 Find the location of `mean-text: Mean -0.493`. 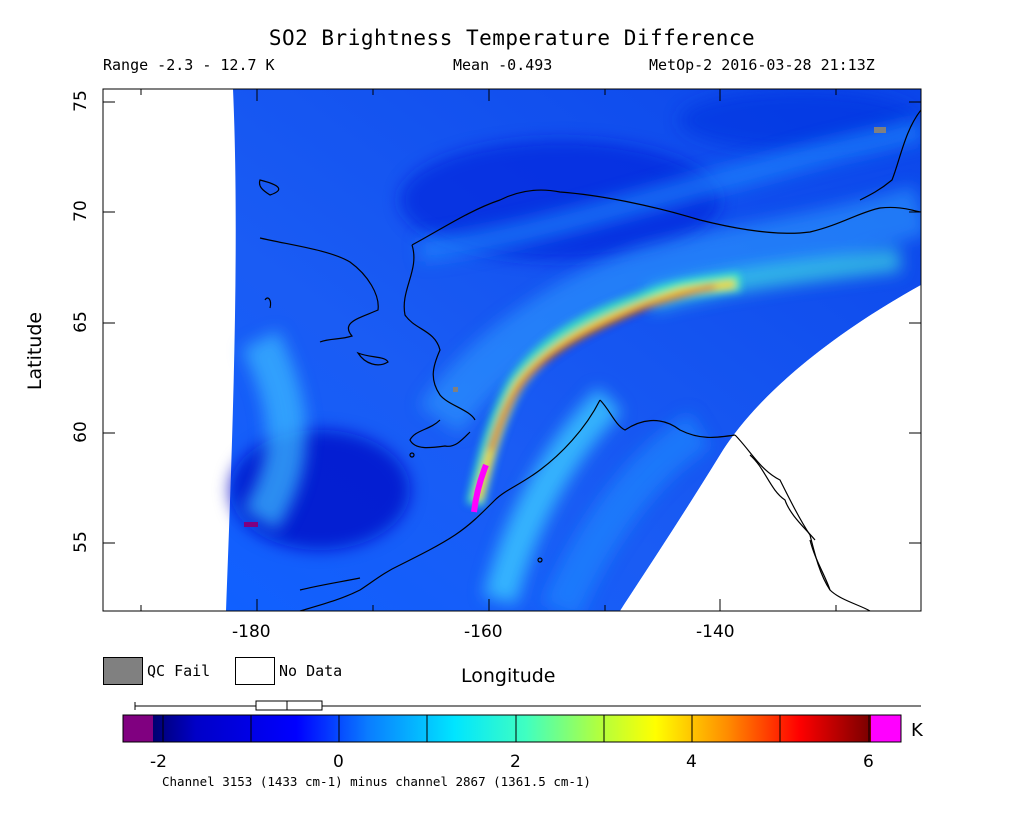

mean-text: Mean -0.493 is located at coordinates (503, 65).